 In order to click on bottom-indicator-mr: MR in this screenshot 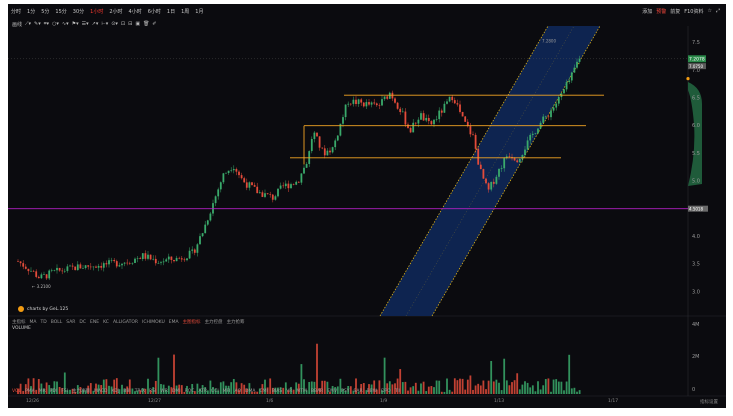, I will do `click(42, 391)`.